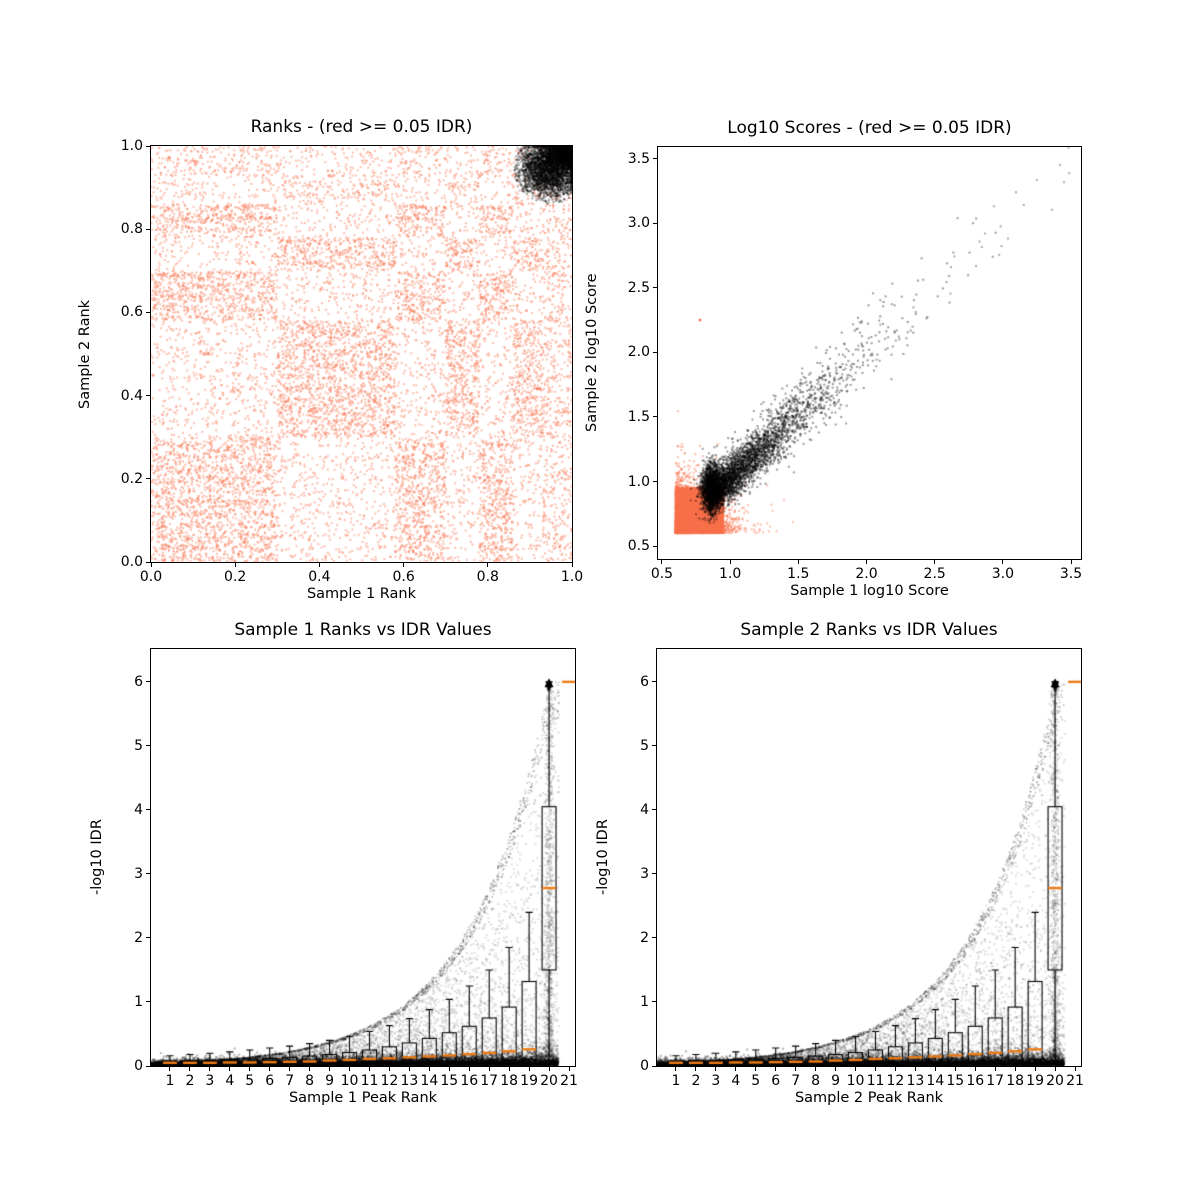  I want to click on x-tick-label: 0.0, so click(151, 577).